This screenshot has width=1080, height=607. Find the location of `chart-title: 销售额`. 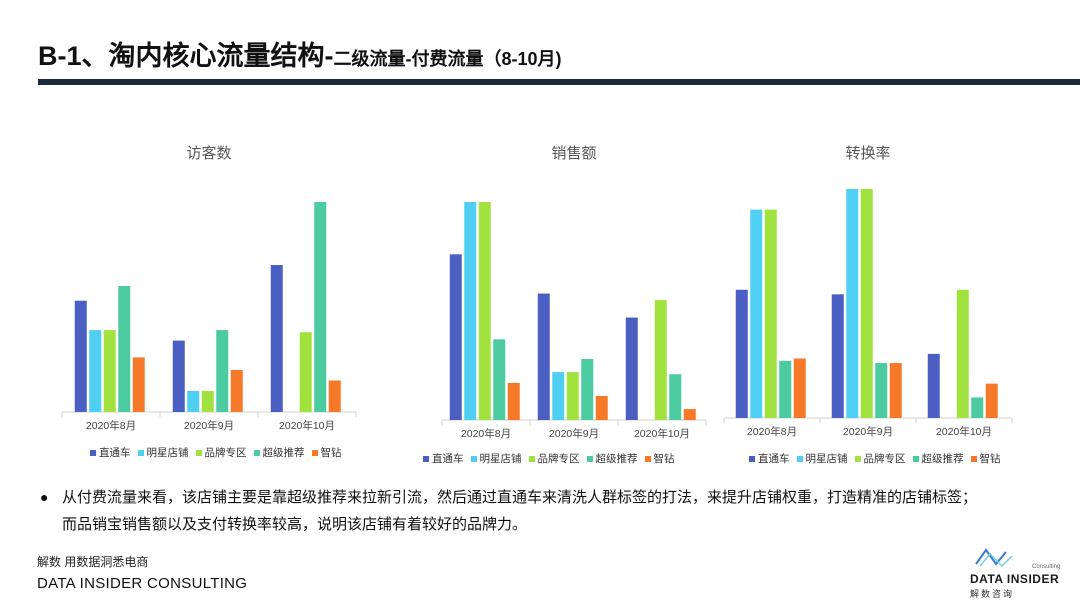

chart-title: 销售额 is located at coordinates (573, 153).